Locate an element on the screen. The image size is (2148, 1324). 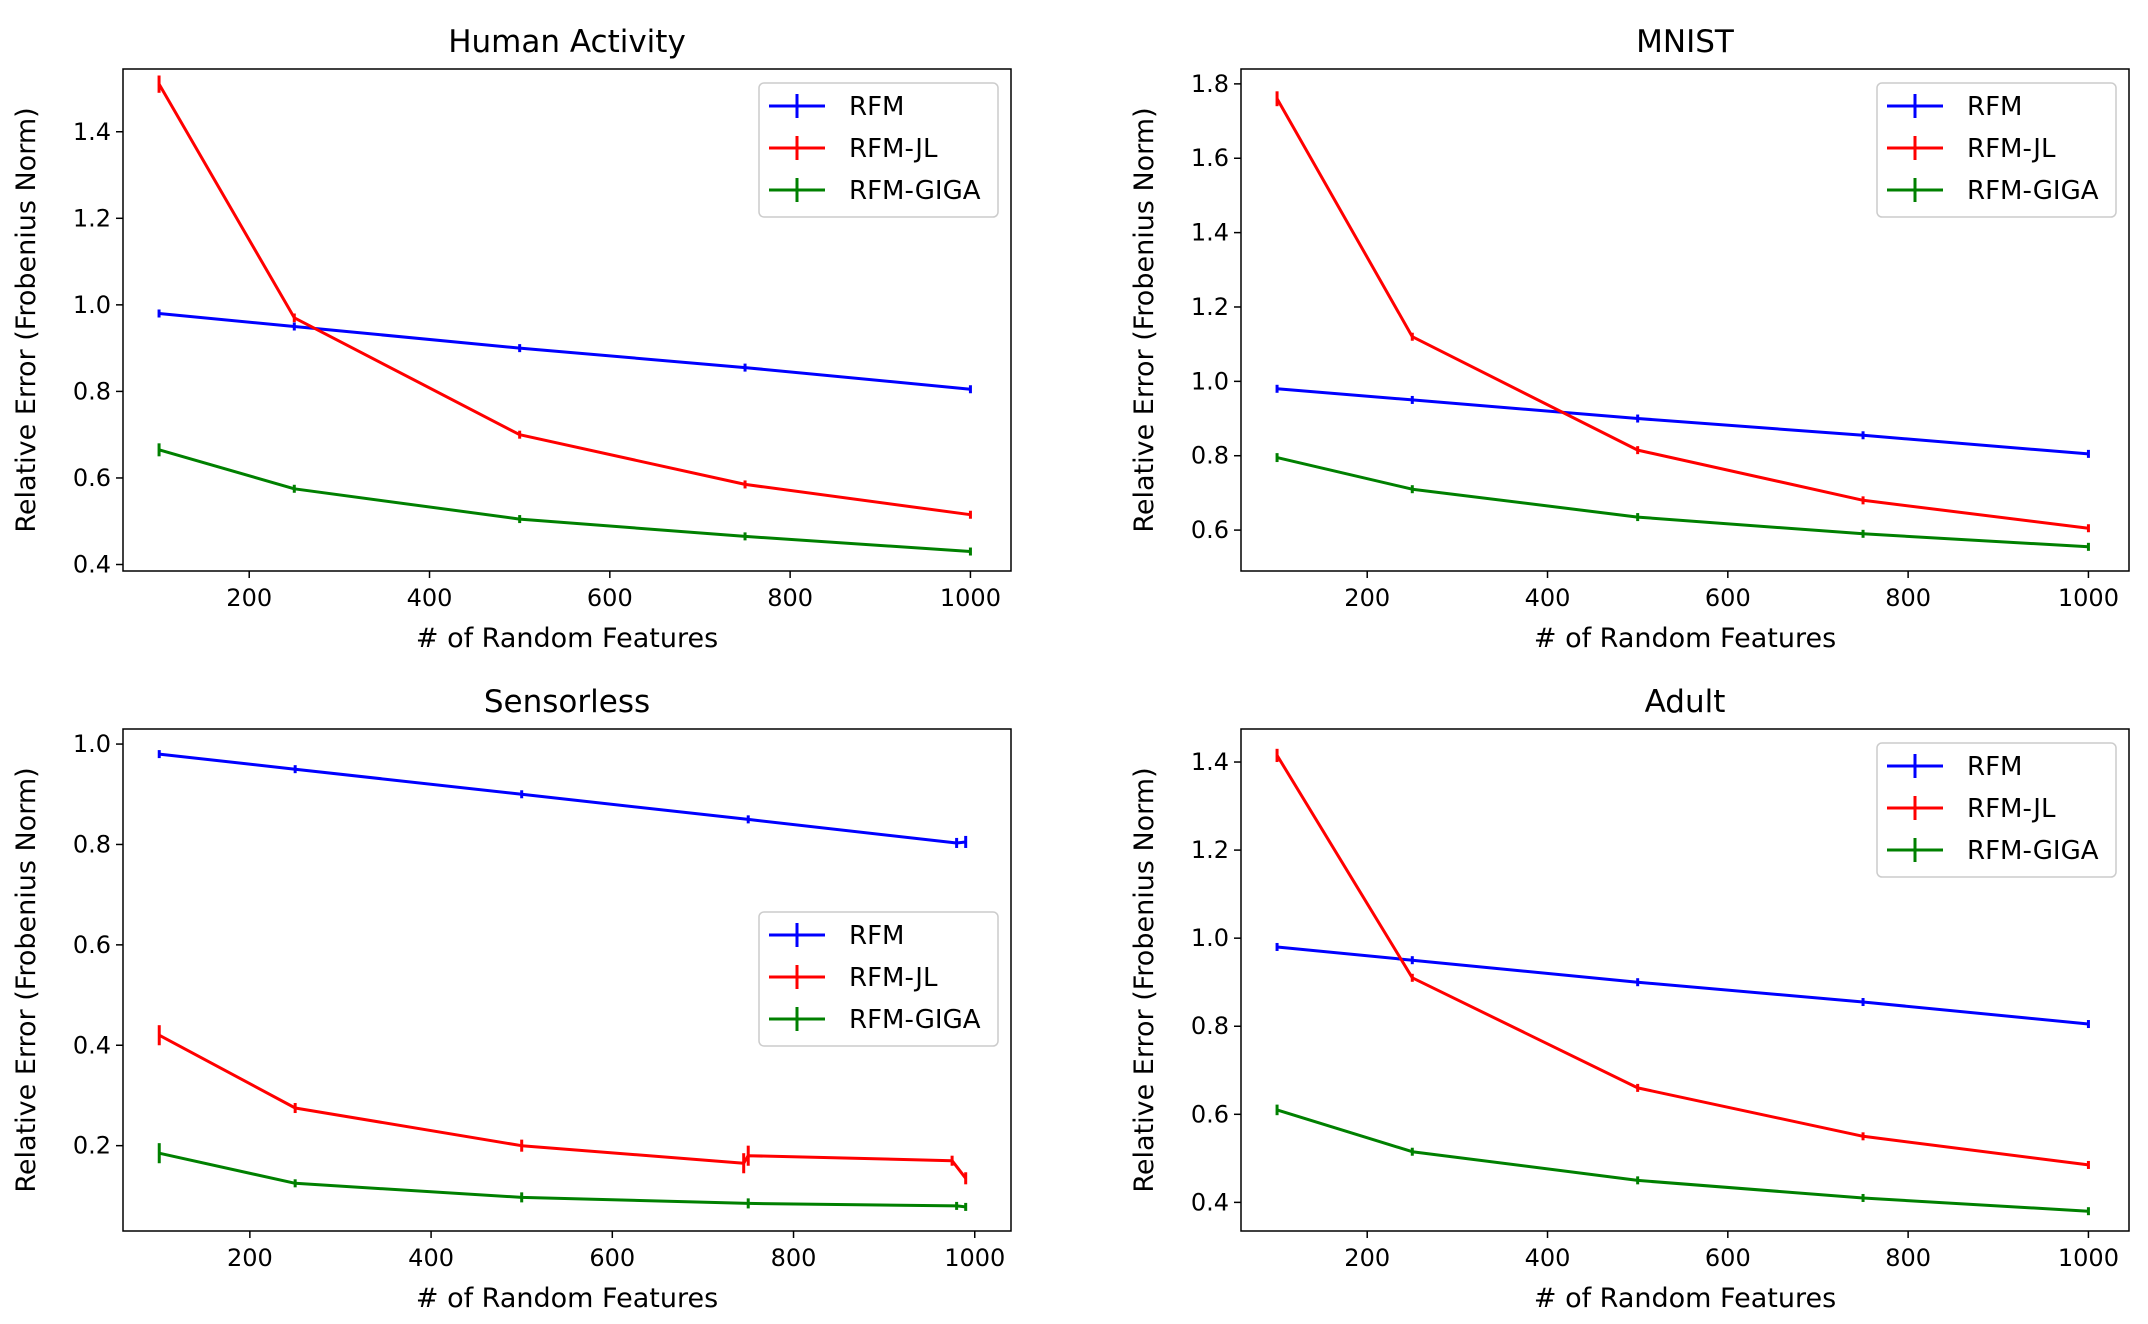
series-line-rfm-jl is located at coordinates (562, 1106).